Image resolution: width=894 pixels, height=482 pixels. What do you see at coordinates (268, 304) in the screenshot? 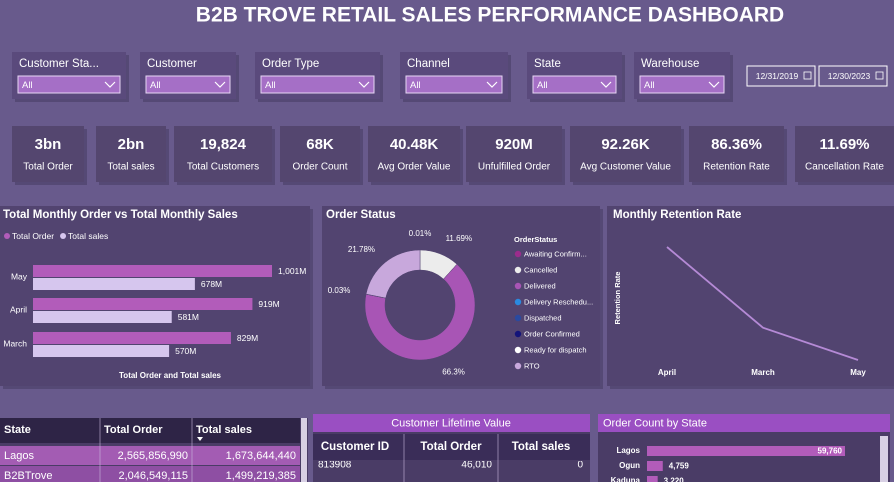
I see `data-label: 919M` at bounding box center [268, 304].